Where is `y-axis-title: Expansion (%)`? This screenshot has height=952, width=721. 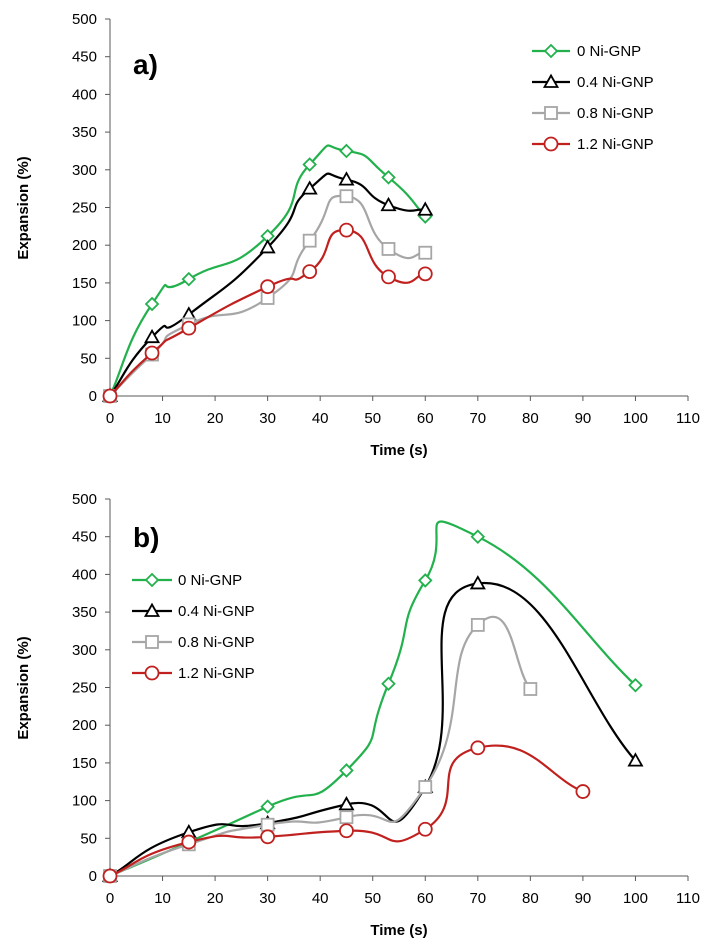 y-axis-title: Expansion (%) is located at coordinates (23, 207).